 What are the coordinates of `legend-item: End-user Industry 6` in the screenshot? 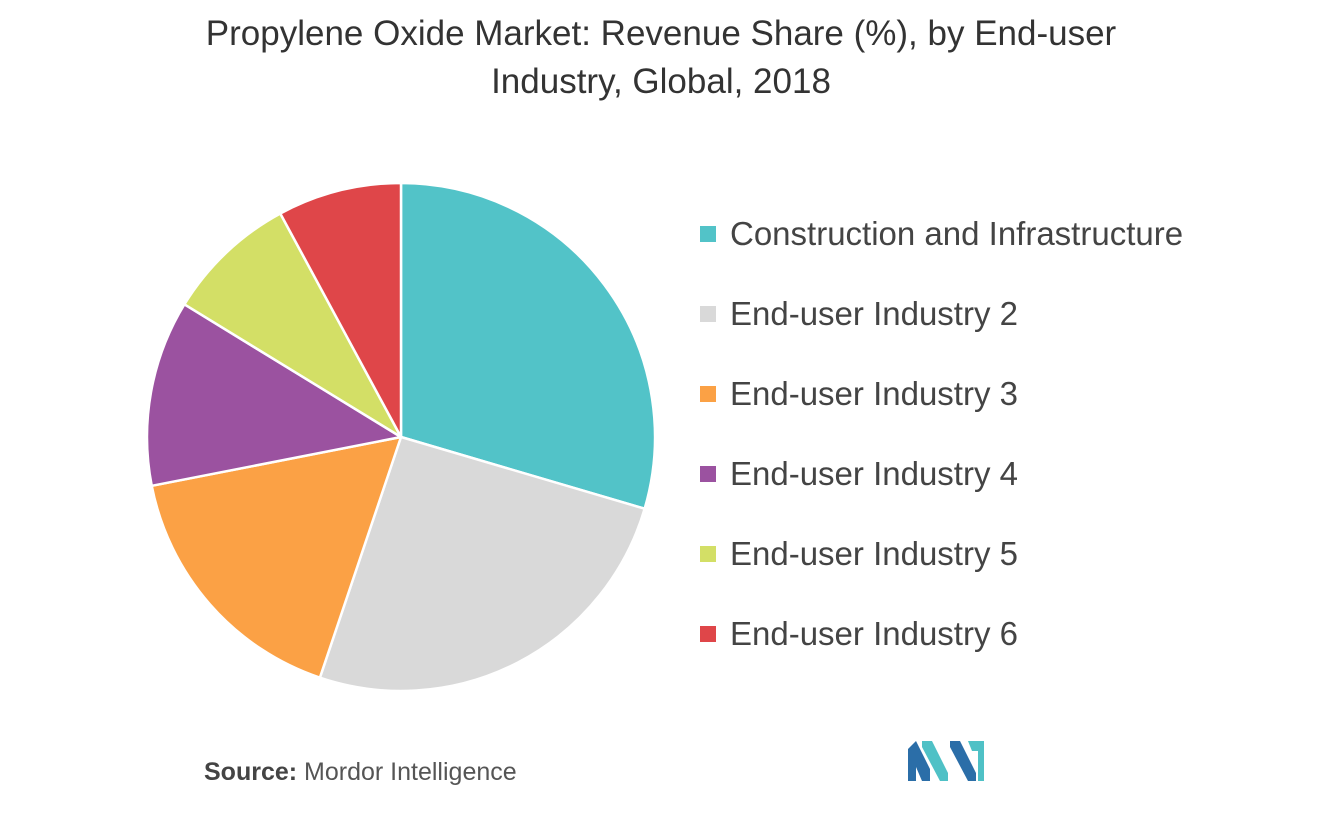 It's located at (941, 652).